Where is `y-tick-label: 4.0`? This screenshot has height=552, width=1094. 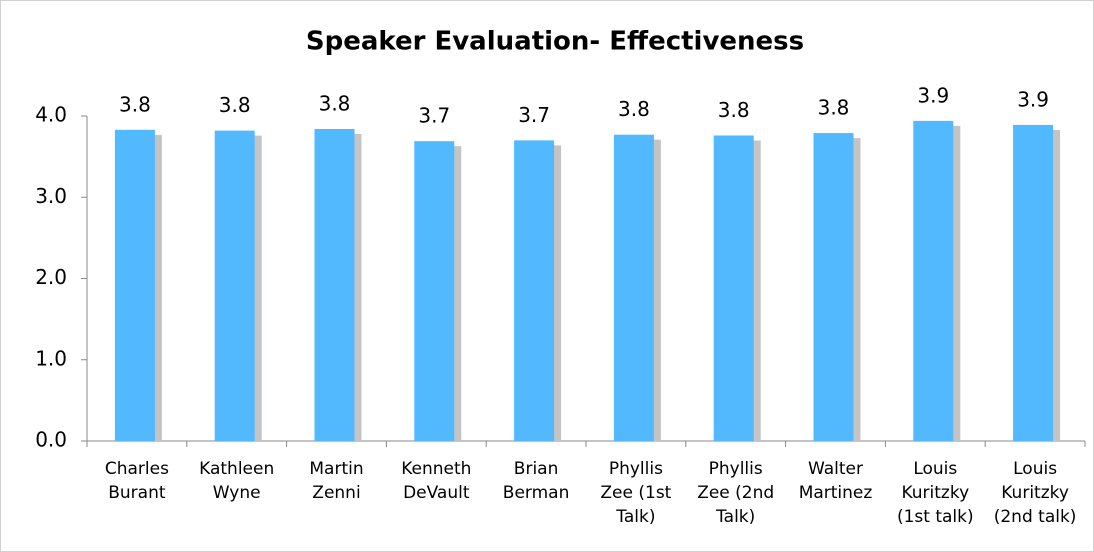 y-tick-label: 4.0 is located at coordinates (51, 115).